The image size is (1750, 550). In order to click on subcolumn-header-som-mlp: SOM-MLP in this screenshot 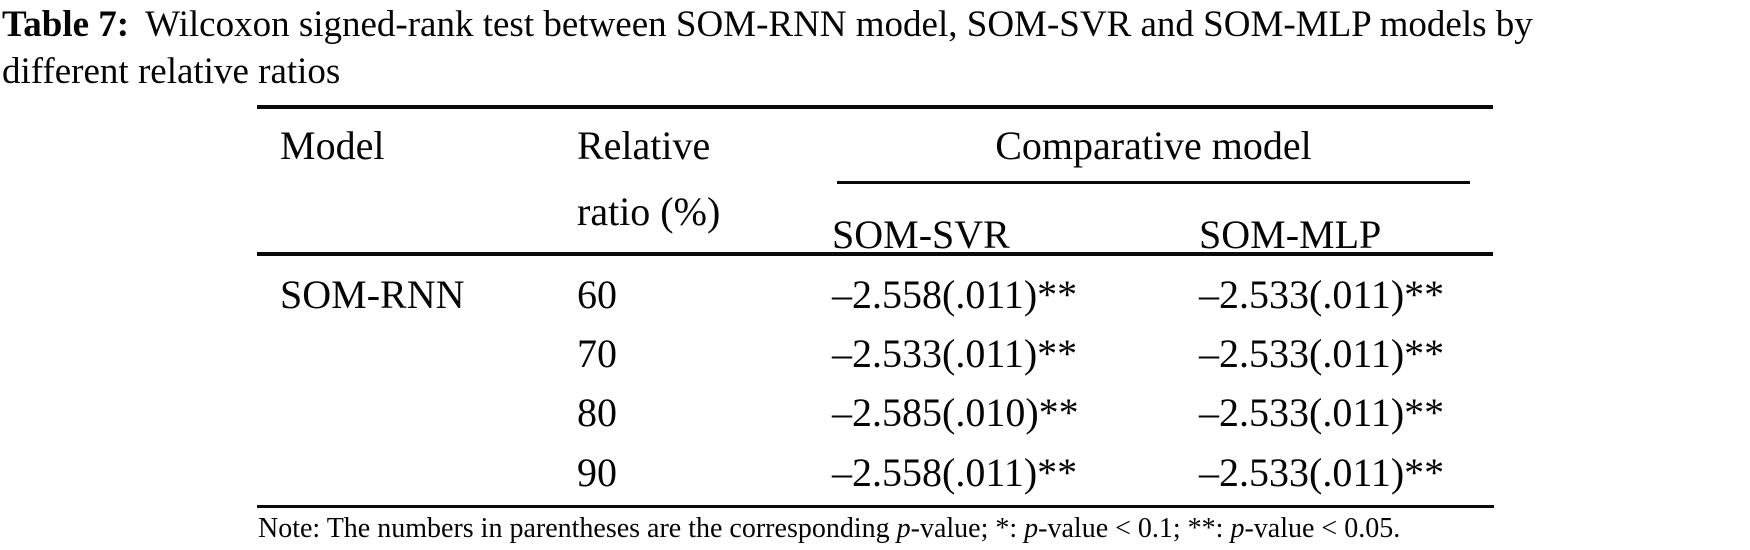, I will do `click(1290, 234)`.